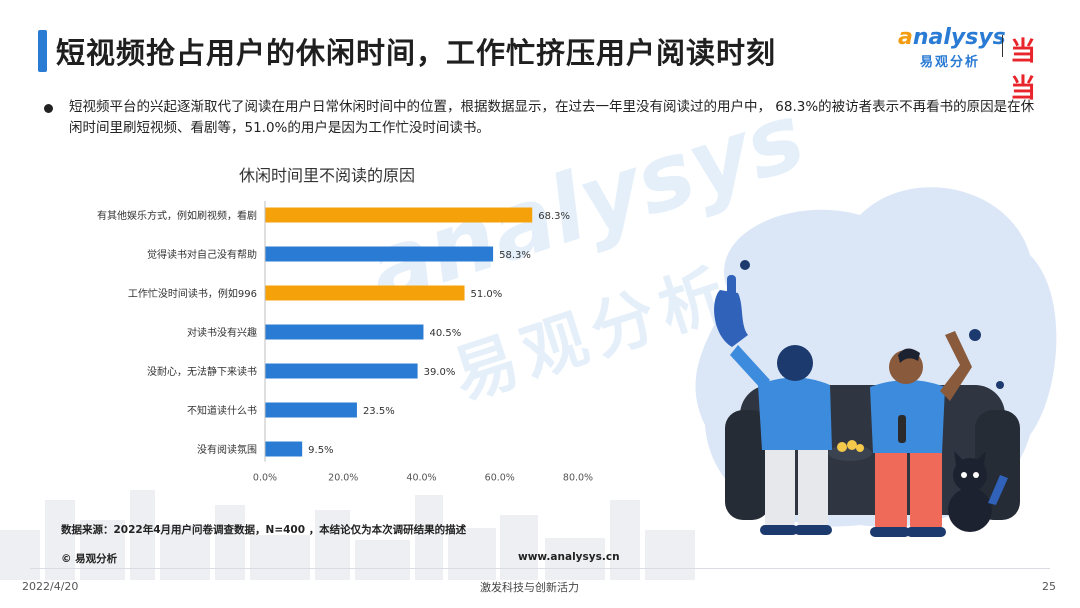 The image size is (1080, 608). I want to click on data-label: 39.0%, so click(440, 372).